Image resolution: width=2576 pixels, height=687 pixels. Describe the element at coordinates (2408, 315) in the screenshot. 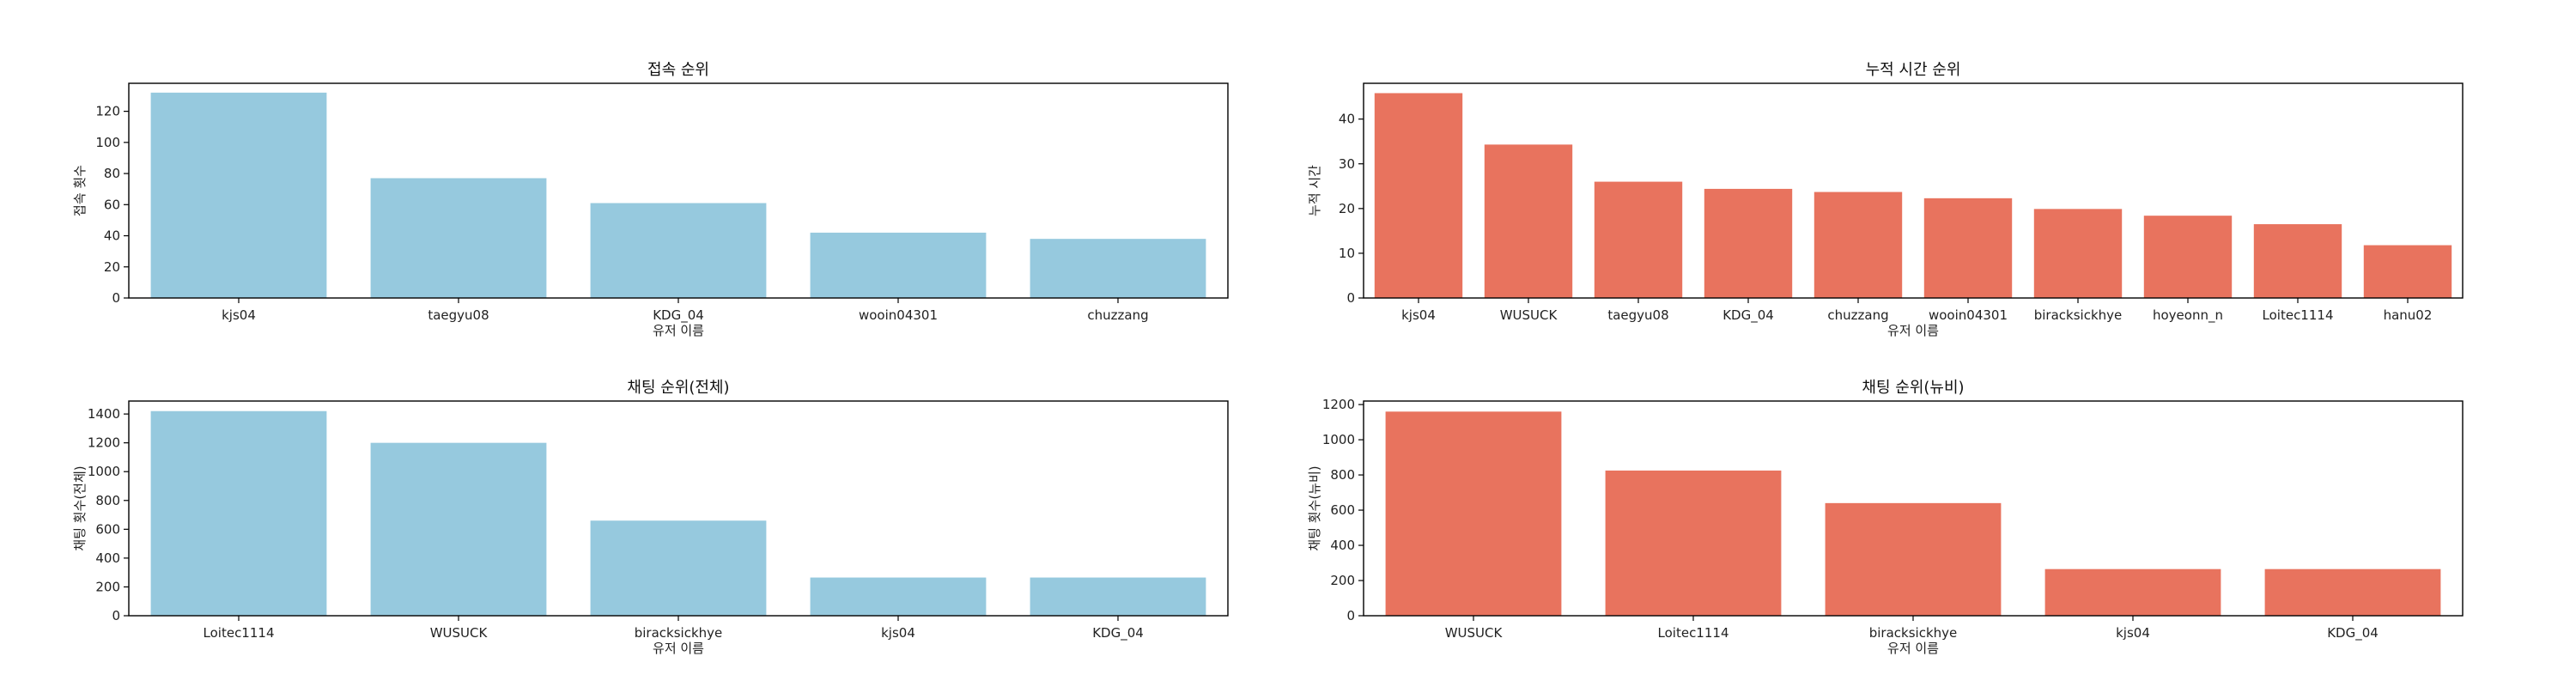

I see `x-tick-label-hanu02: hanu02` at that location.